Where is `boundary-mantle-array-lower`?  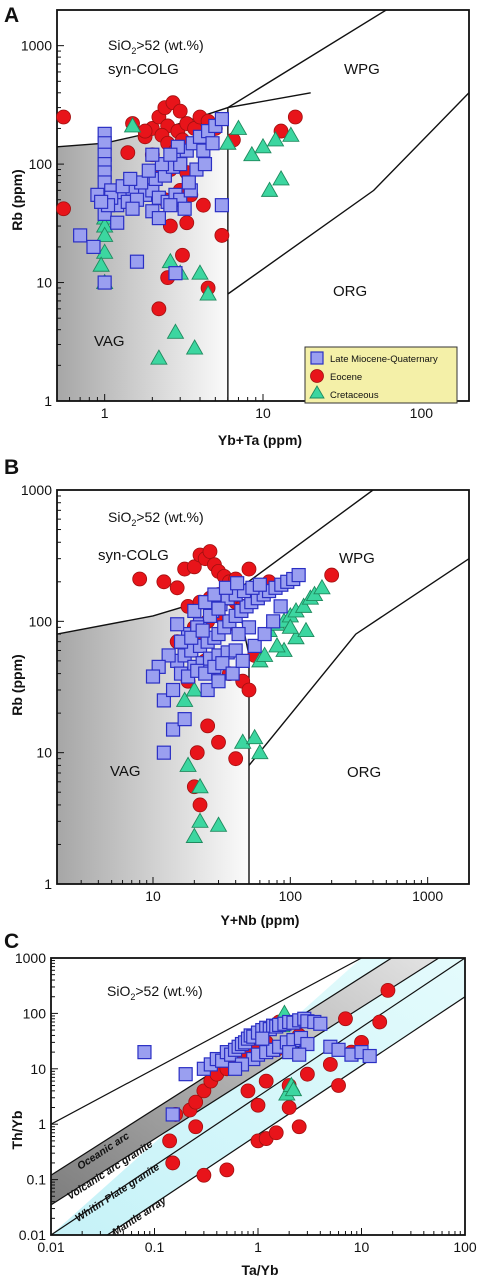
boundary-mantle-array-lower is located at coordinates (285, 1115).